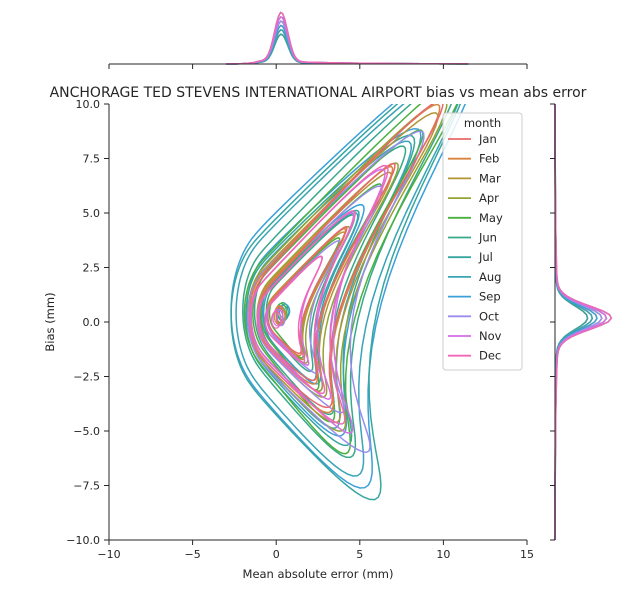 Image resolution: width=634 pixels, height=589 pixels. Describe the element at coordinates (489, 316) in the screenshot. I see `legend-label-oct: Oct` at that location.